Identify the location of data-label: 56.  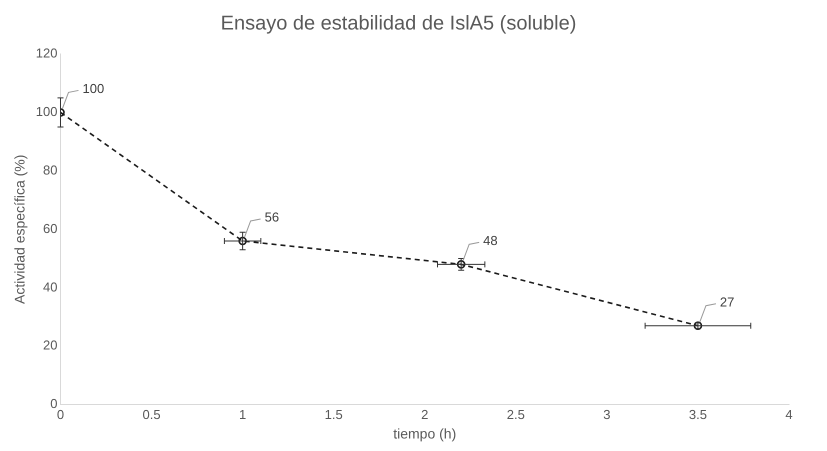
(272, 217).